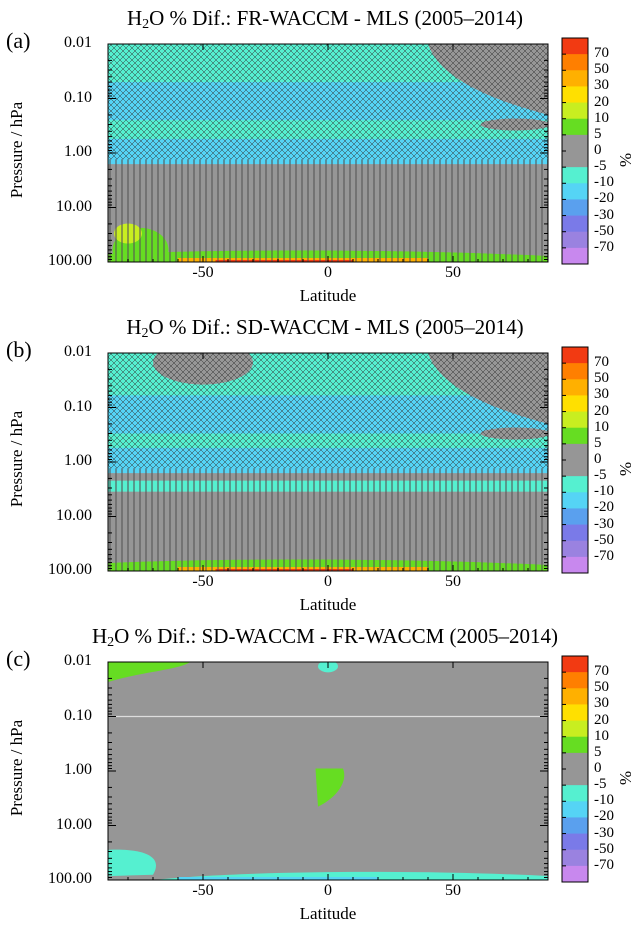  What do you see at coordinates (132, 863) in the screenshot?
I see `field-cyan-sp` at bounding box center [132, 863].